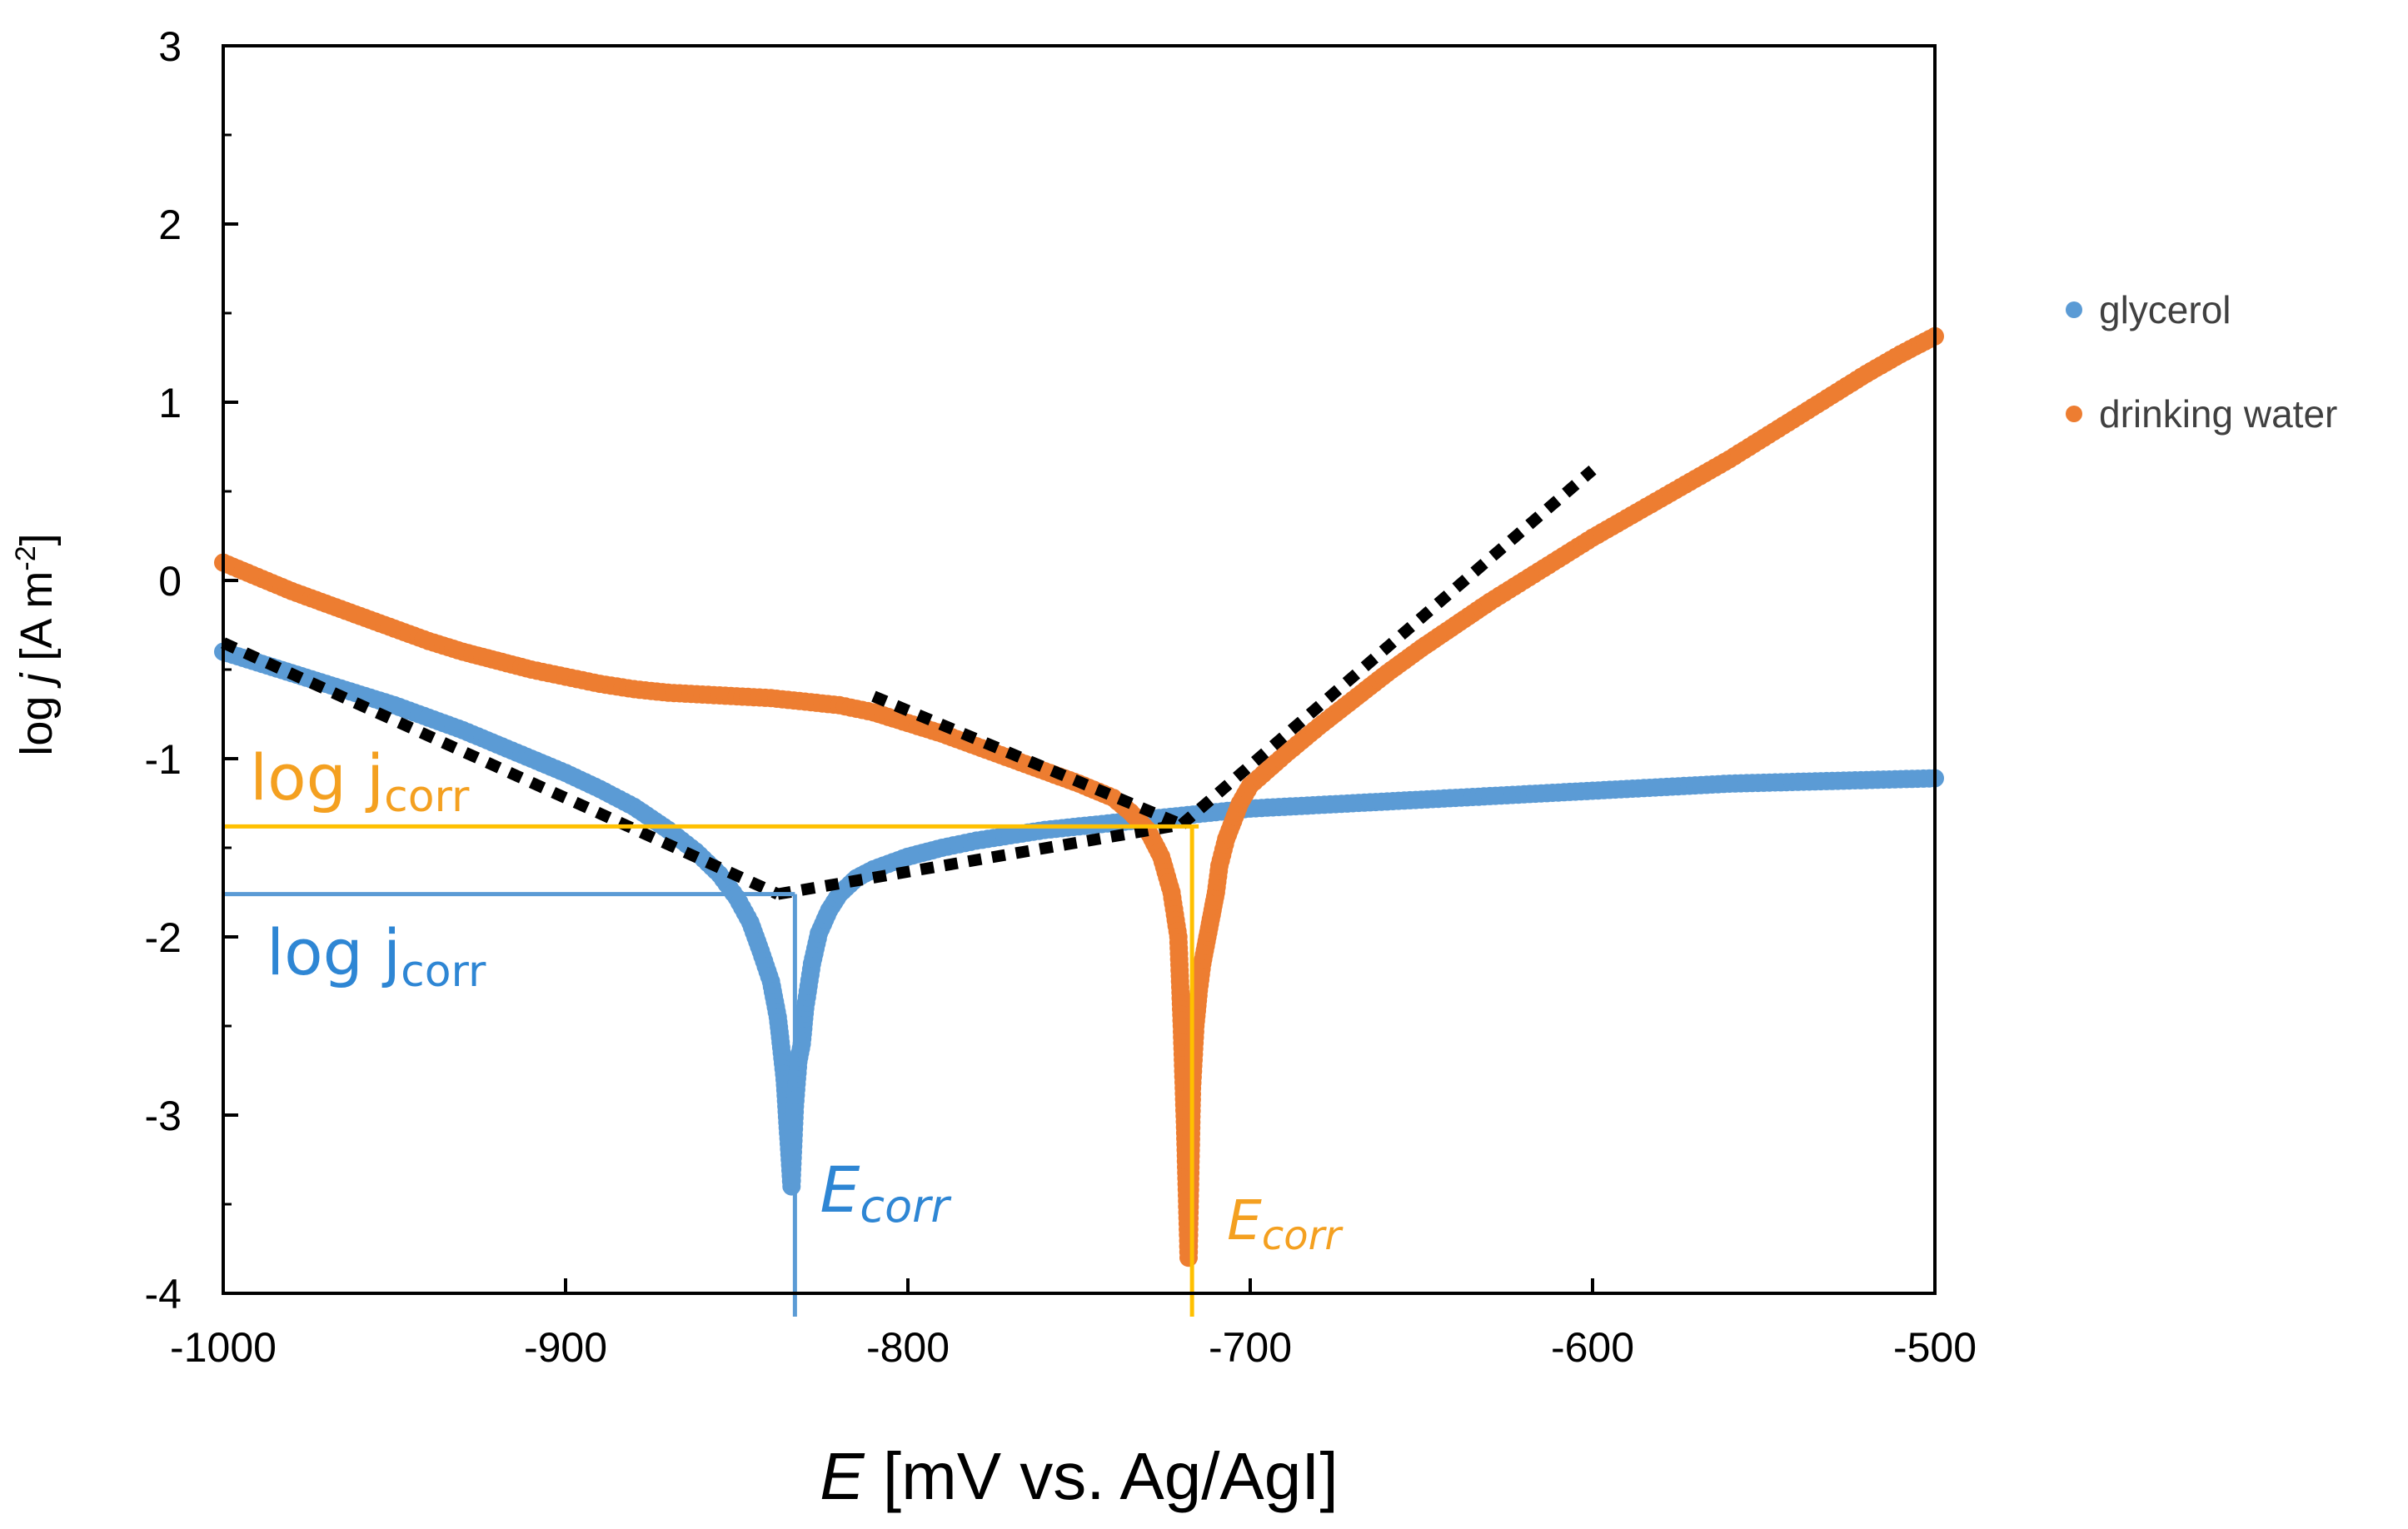  Describe the element at coordinates (170, 46) in the screenshot. I see `y-tick-label-7: 3` at that location.